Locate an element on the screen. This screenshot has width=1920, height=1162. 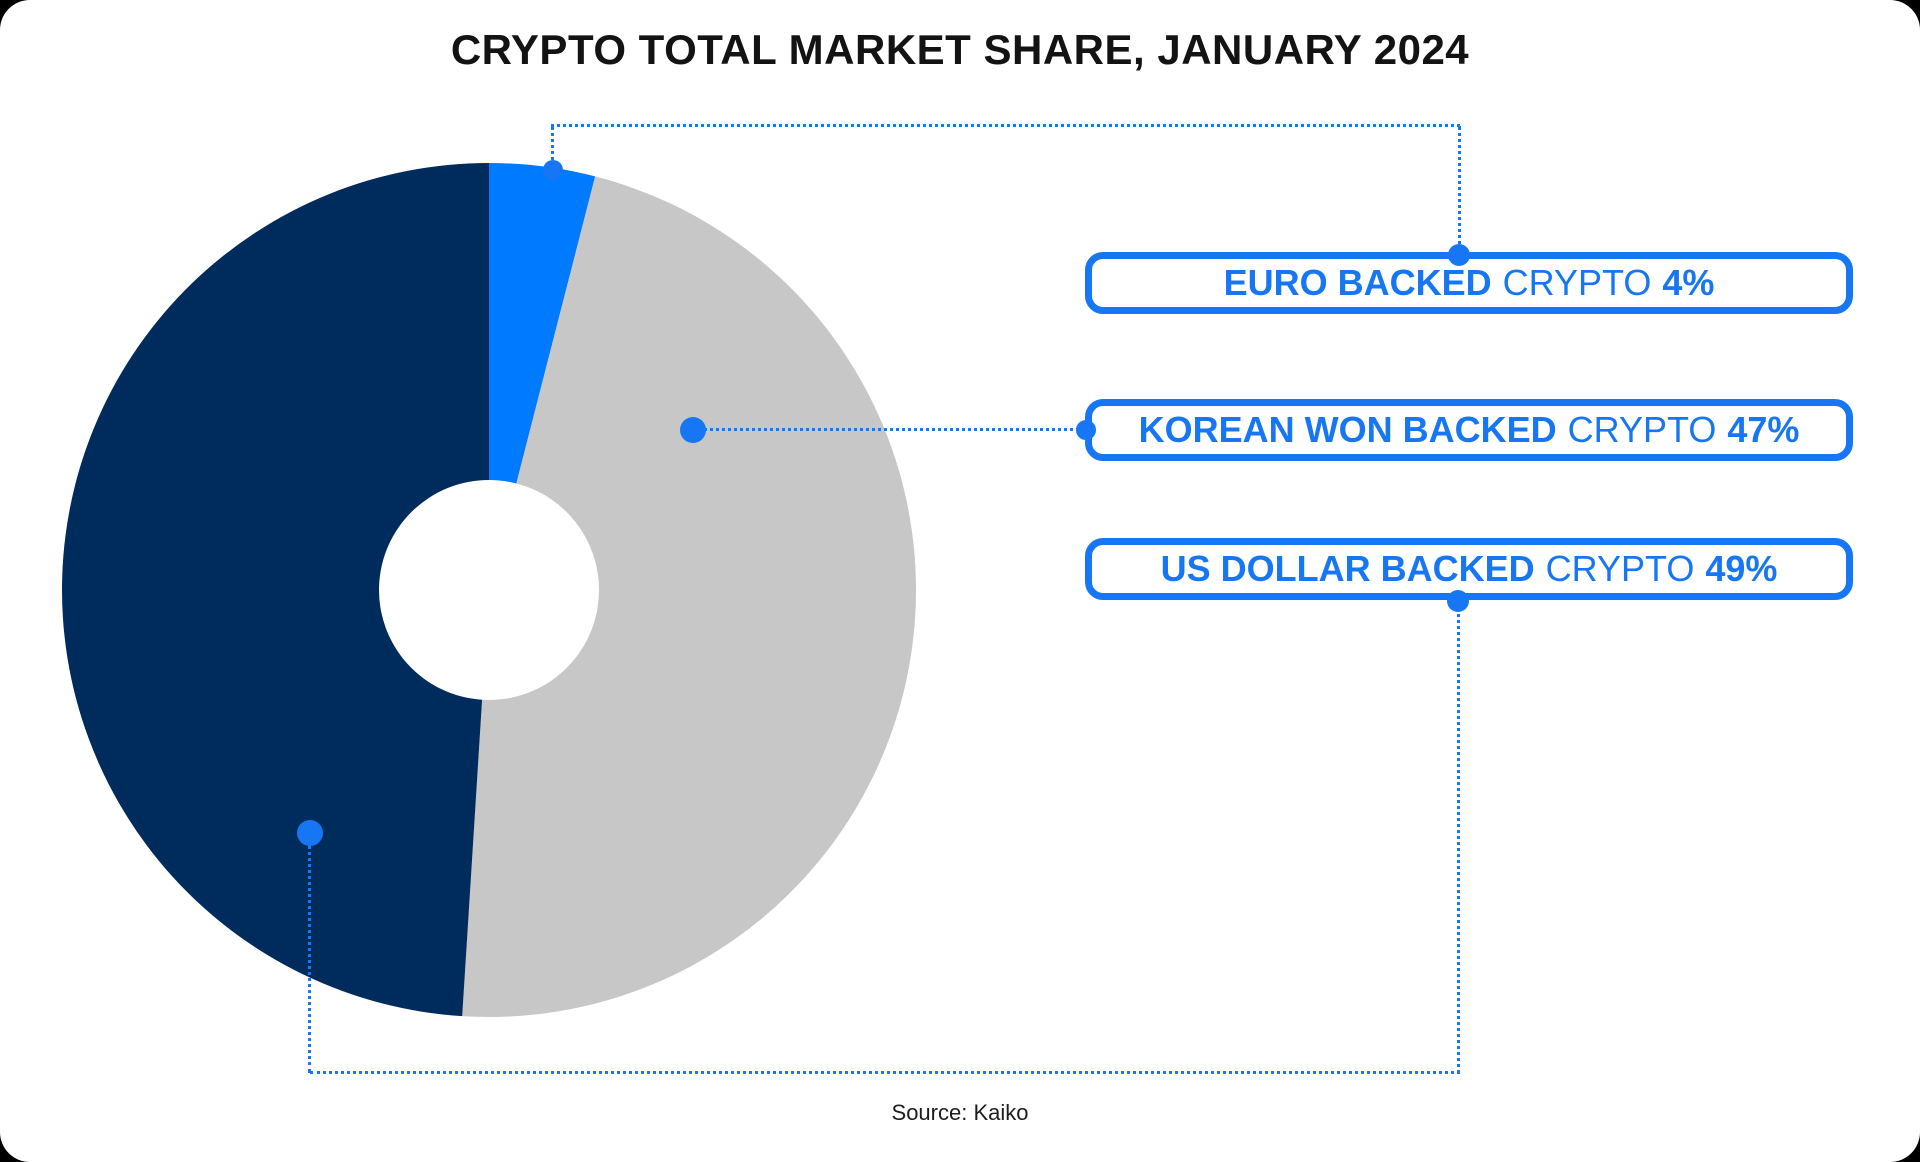
label-box-won: KOREAN WON BACKED CRYPTO 47% is located at coordinates (1469, 430).